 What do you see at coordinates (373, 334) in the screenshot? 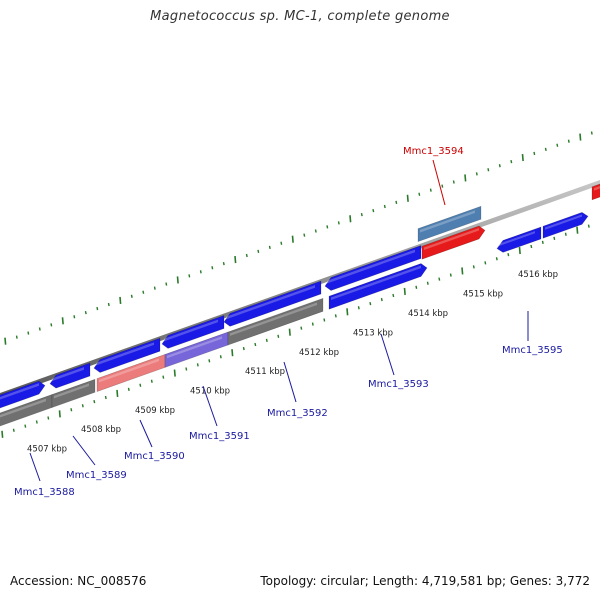
I see `kbp-label: 4513 kbp` at bounding box center [373, 334].